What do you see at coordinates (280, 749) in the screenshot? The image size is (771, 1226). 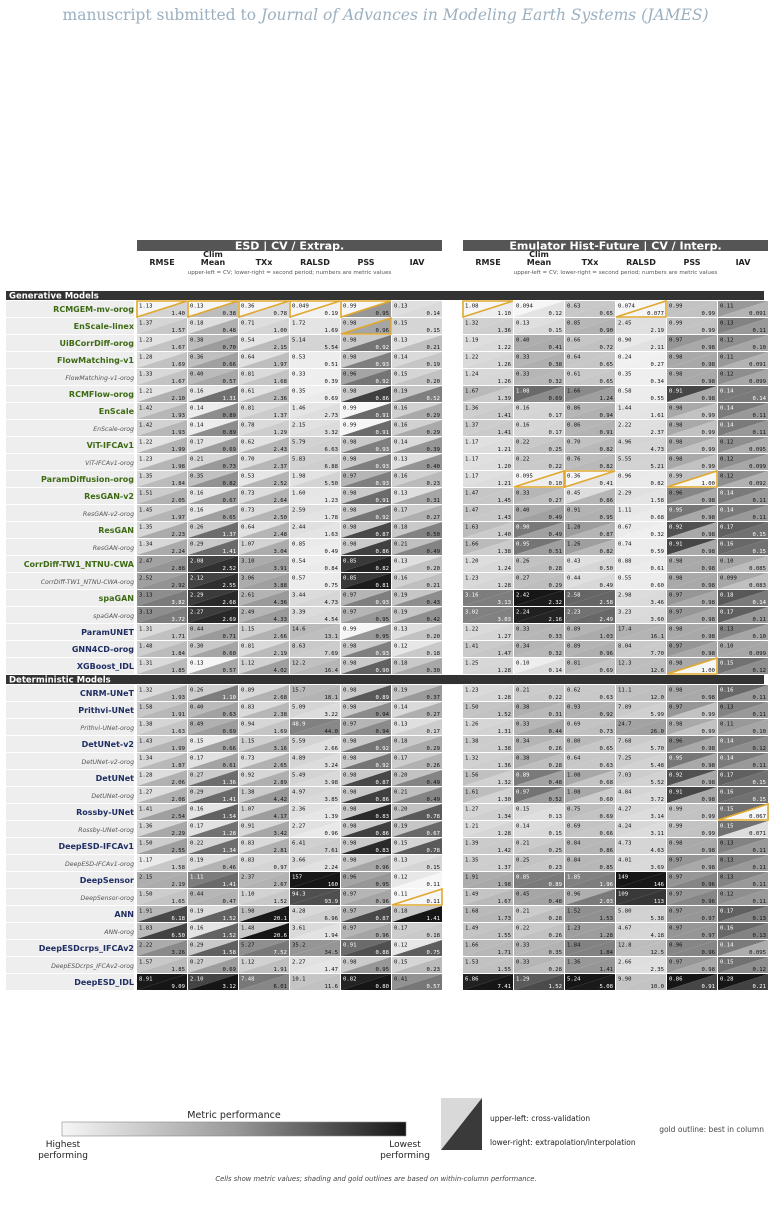 I see `value-sp-esd-25-2: 3.16` at bounding box center [280, 749].